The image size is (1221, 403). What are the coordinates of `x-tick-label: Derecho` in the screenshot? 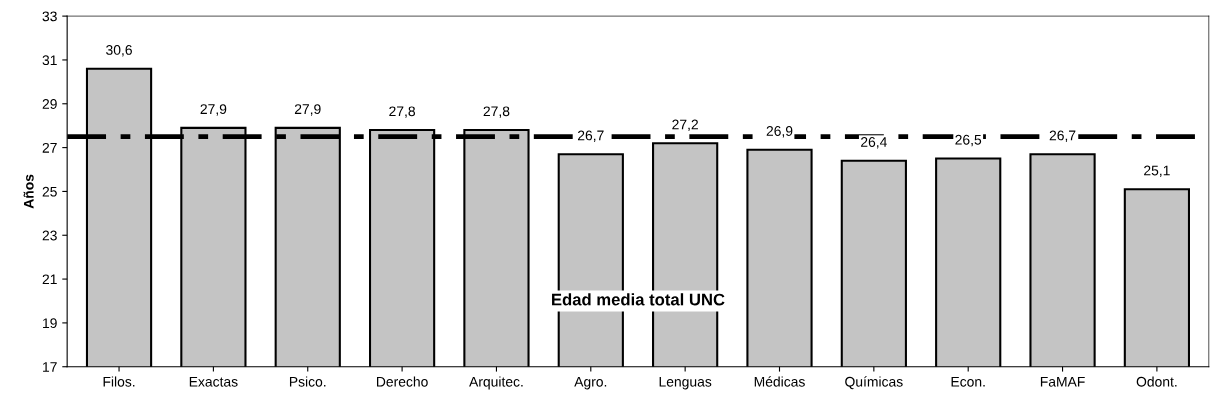 It's located at (402, 381).